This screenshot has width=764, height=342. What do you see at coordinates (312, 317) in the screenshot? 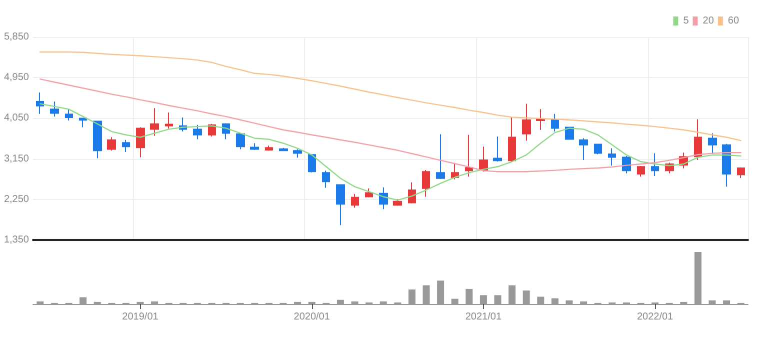
I see `x-tick-label: 2020/01` at bounding box center [312, 317].